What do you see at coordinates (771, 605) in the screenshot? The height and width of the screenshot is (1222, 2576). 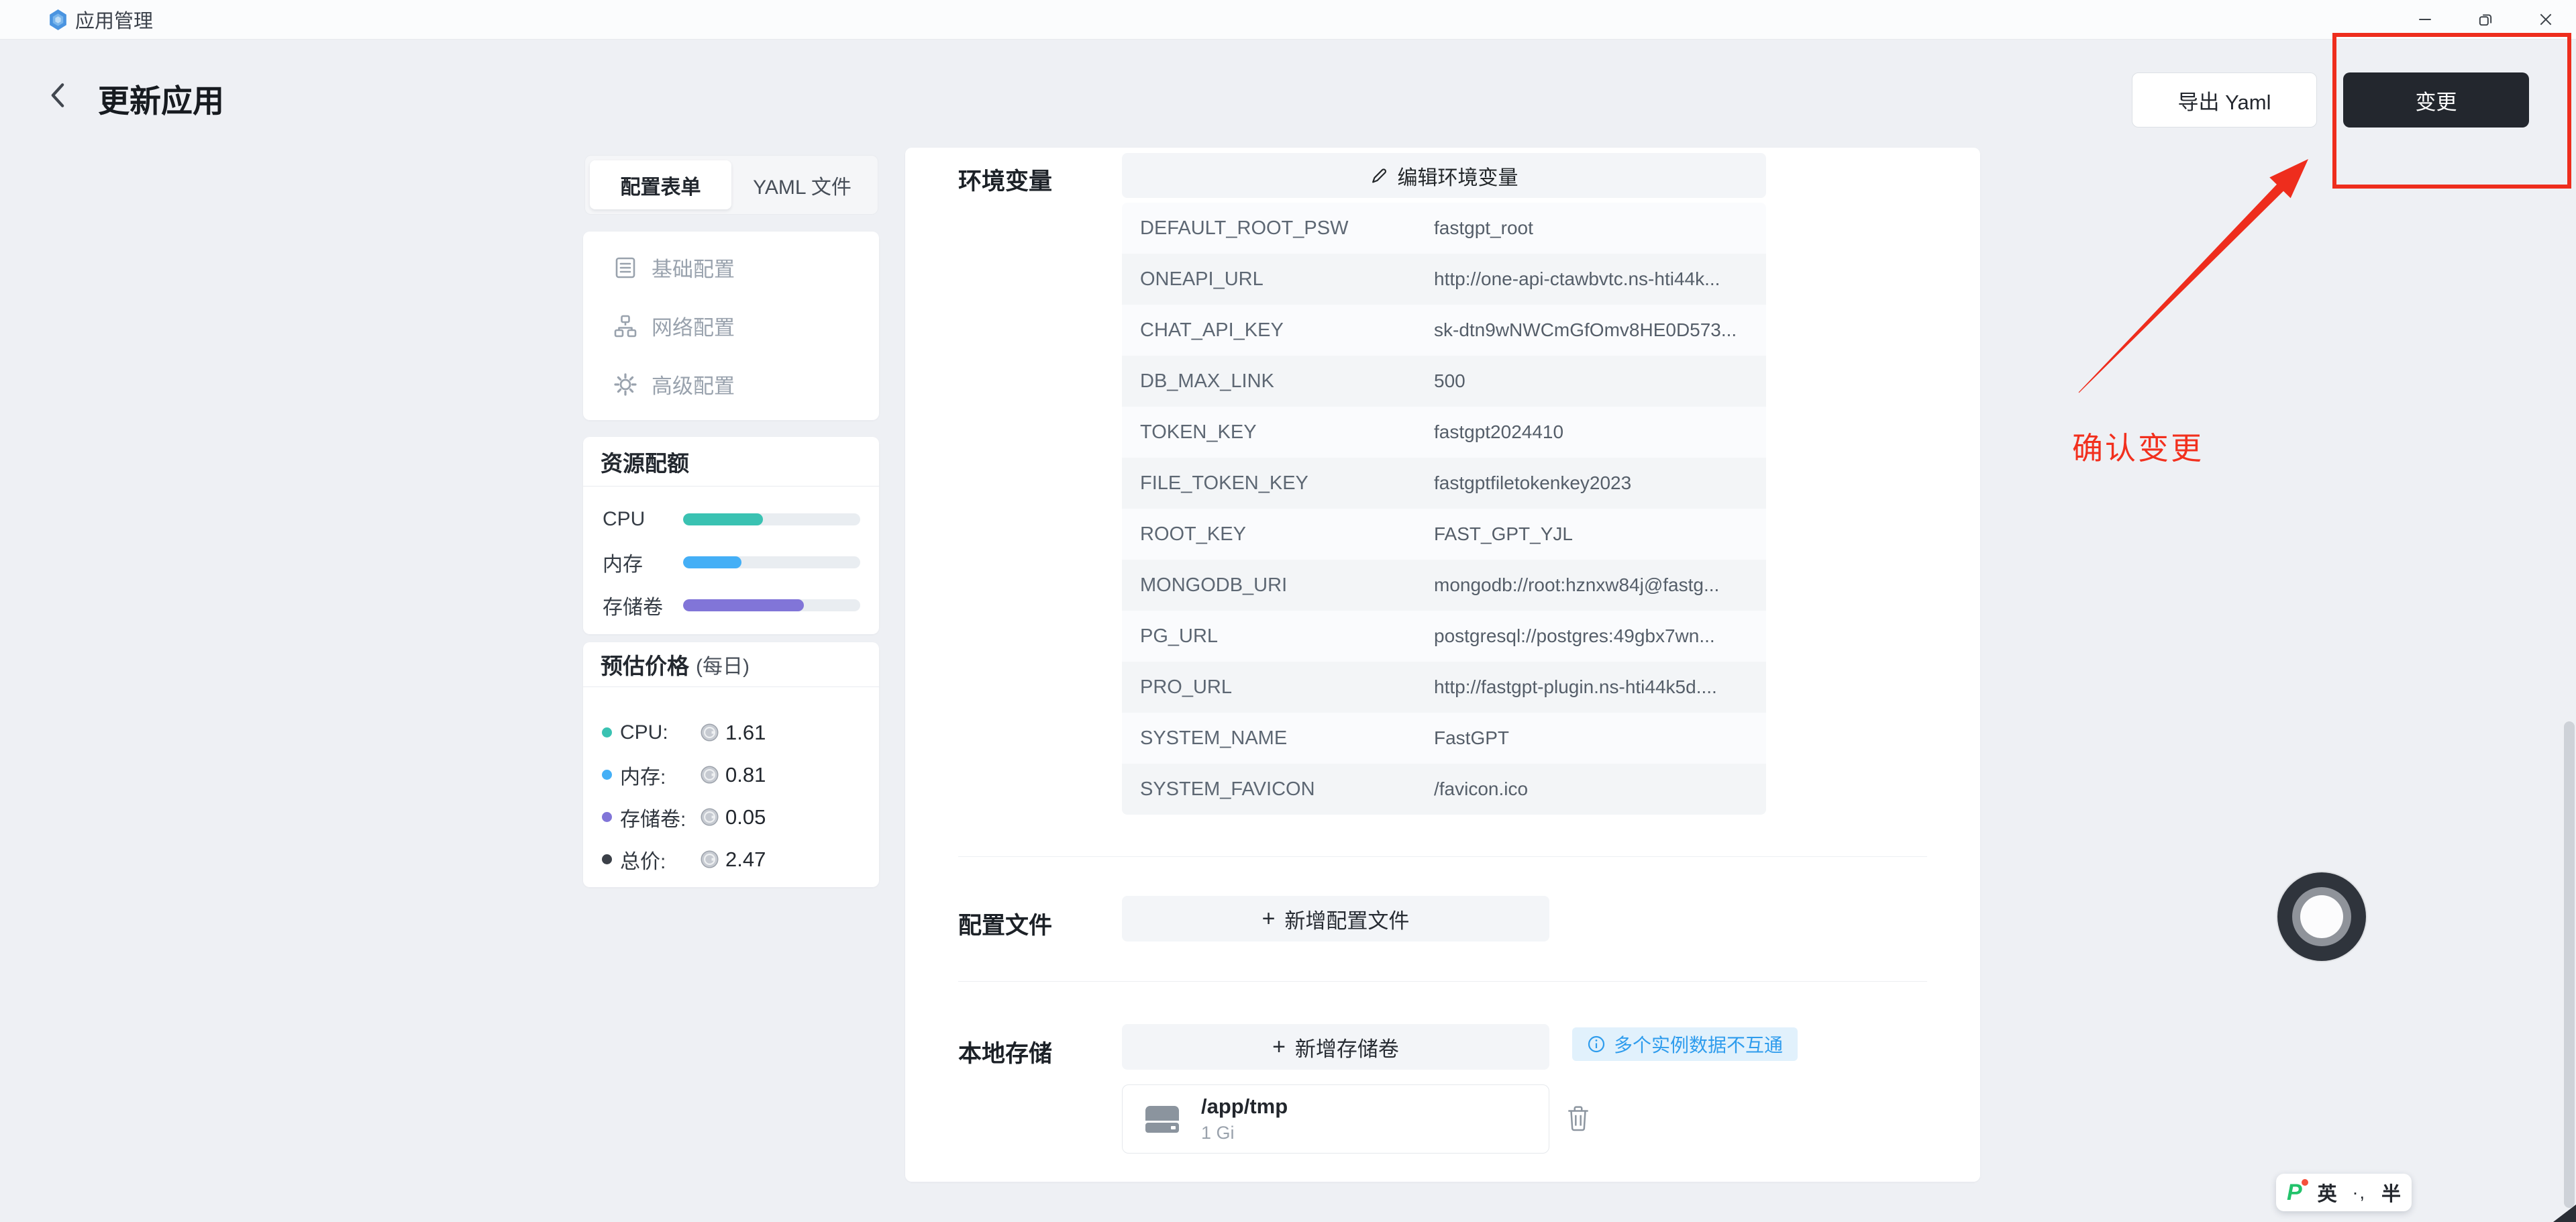 I see `storage-progress-bar` at bounding box center [771, 605].